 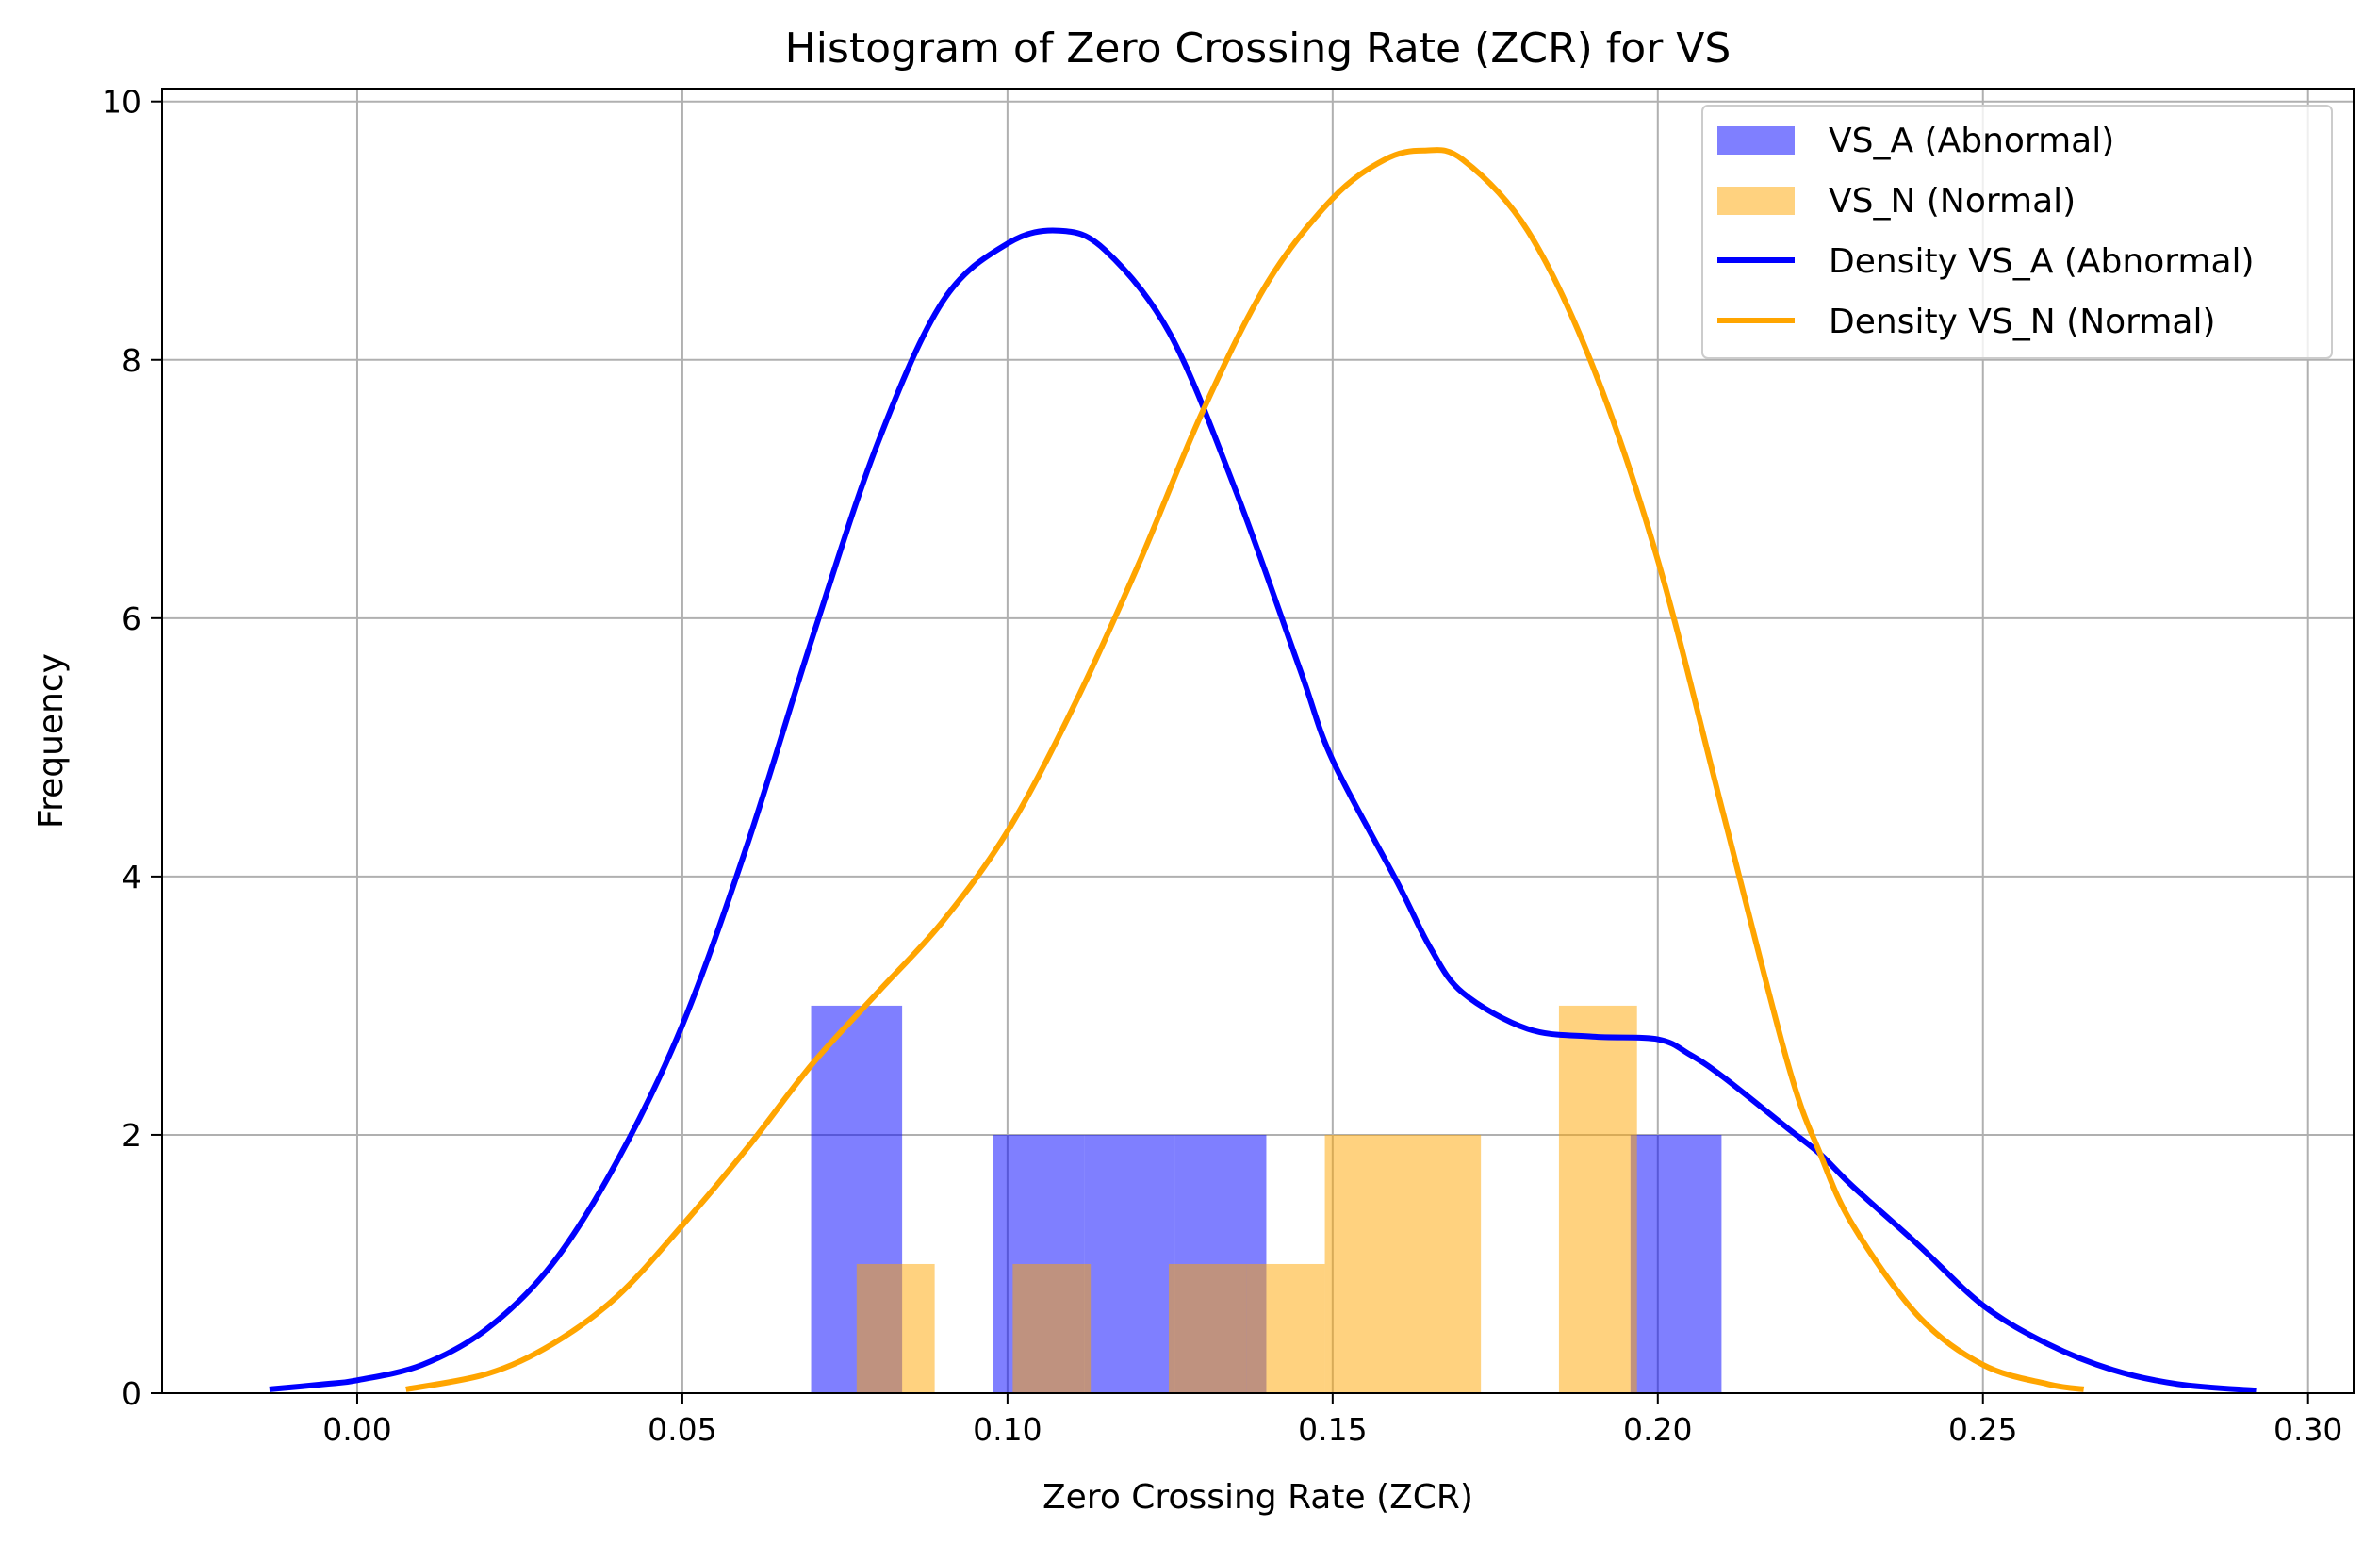 I want to click on y-tick-label-5: 10, so click(x=121, y=102).